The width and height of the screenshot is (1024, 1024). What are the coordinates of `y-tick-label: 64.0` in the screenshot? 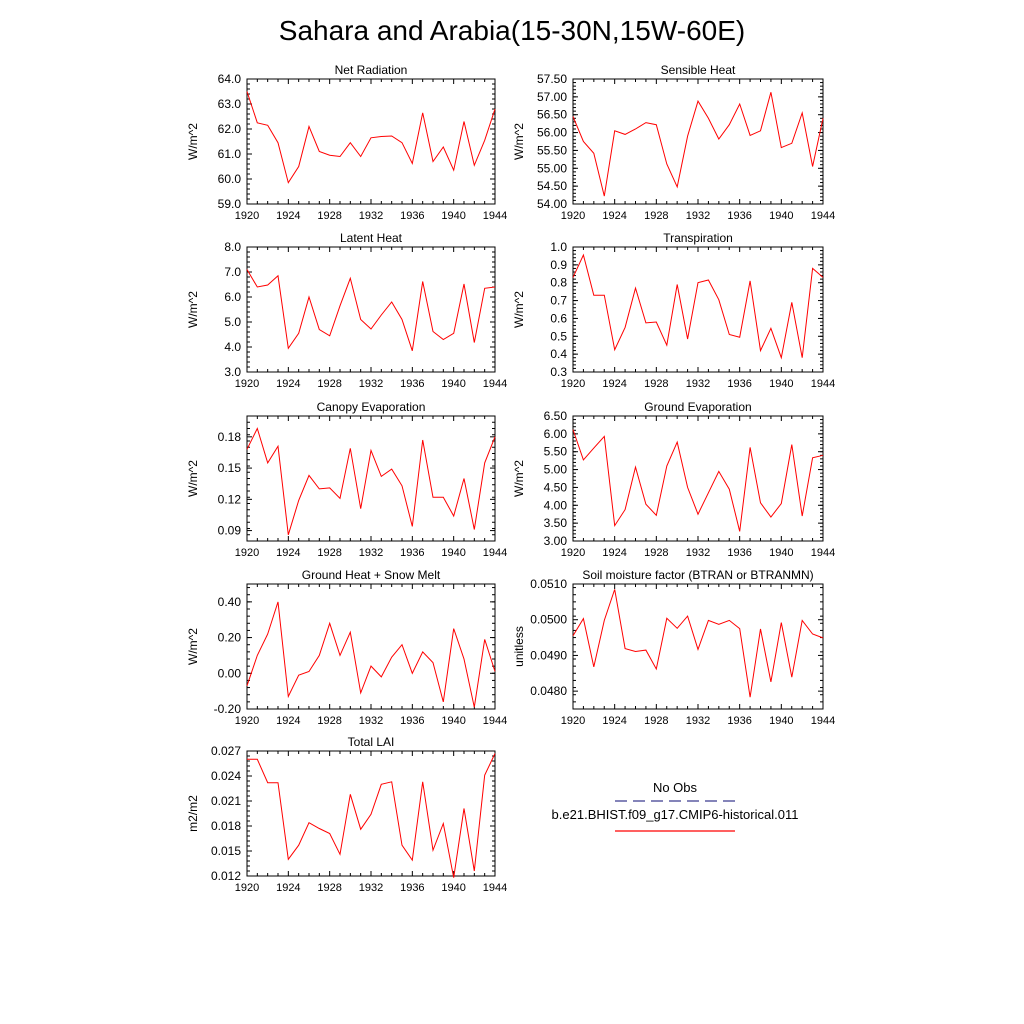 It's located at (230, 79).